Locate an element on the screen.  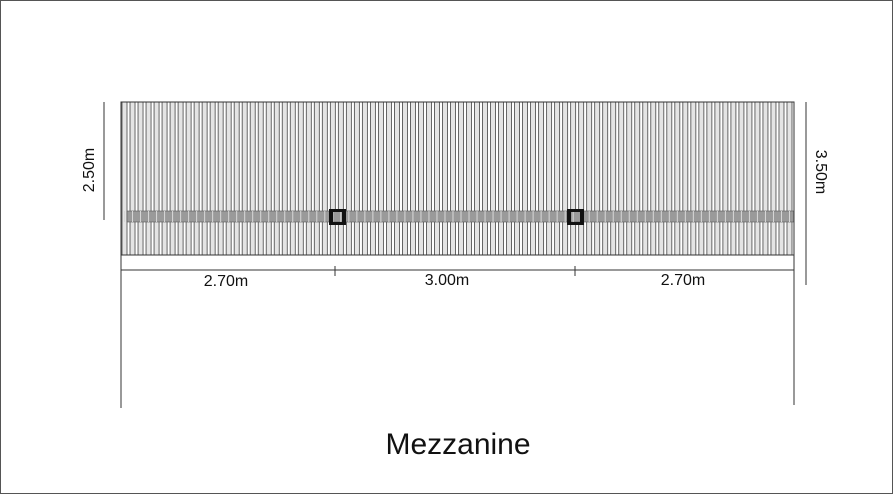
dimension-label: 3.00m is located at coordinates (447, 280).